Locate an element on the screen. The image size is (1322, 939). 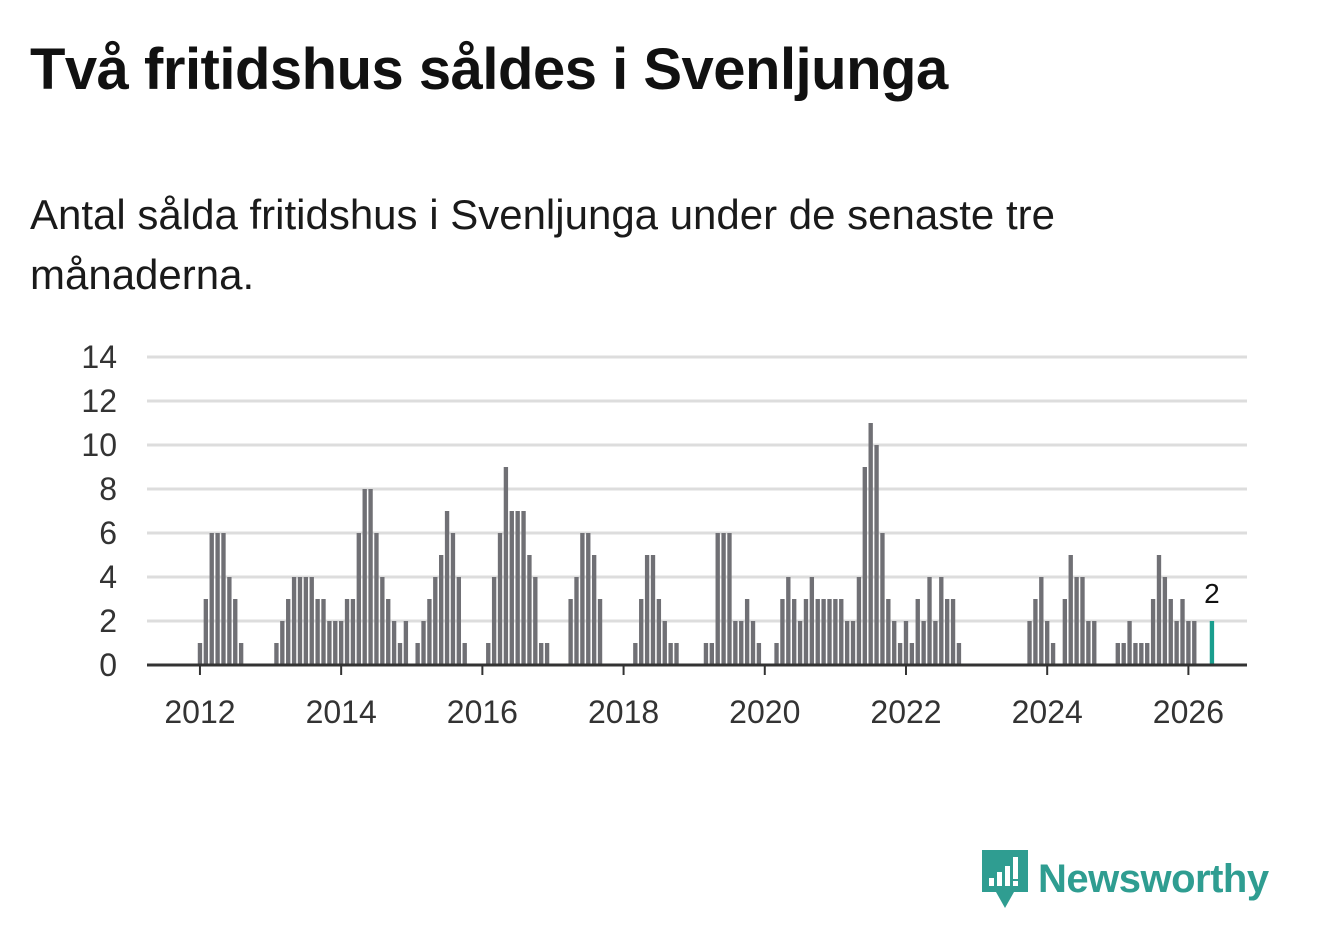
y-tick-label: 8 is located at coordinates (108, 489).